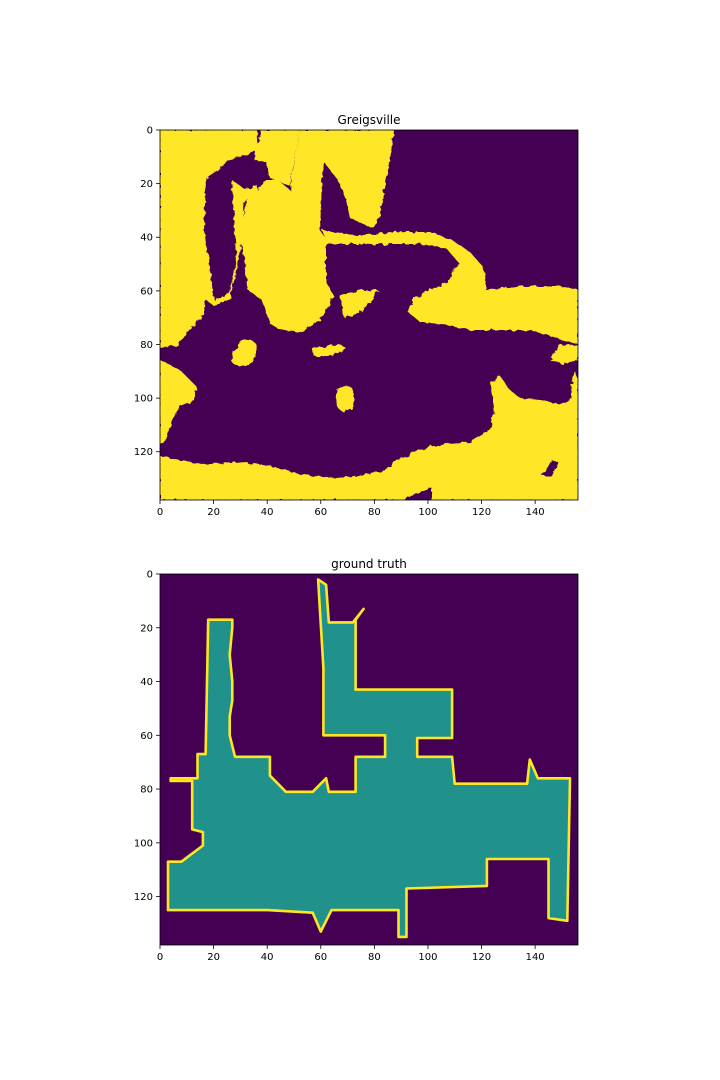  I want to click on chart-title: ground truth, so click(369, 564).